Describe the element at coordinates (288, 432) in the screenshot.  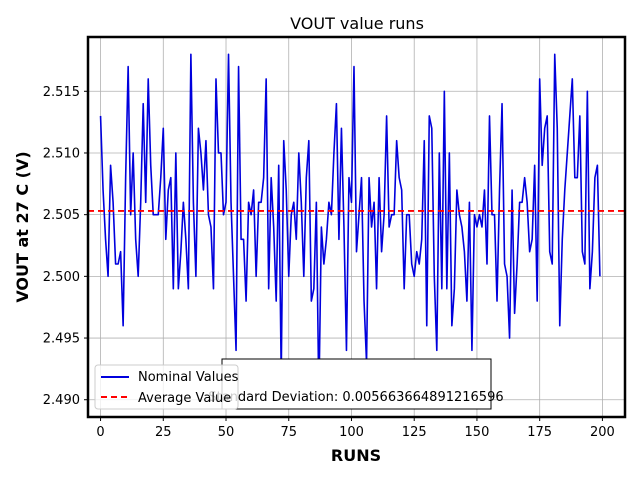
I see `x-tick-label: 75` at that location.